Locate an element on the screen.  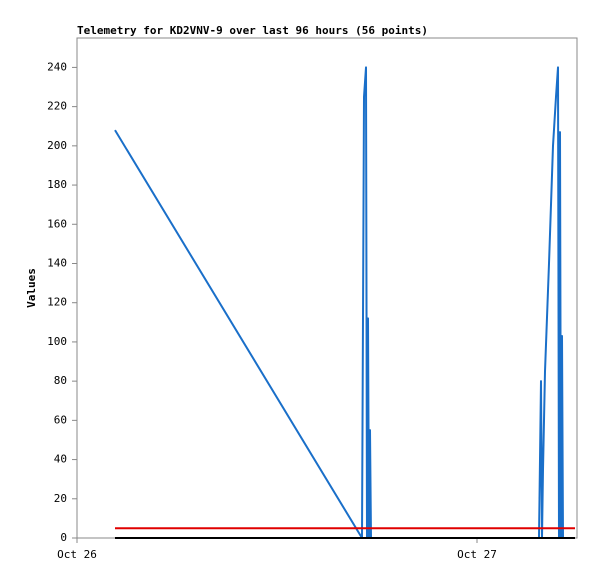
y-tick-label: 220 is located at coordinates (57, 106).